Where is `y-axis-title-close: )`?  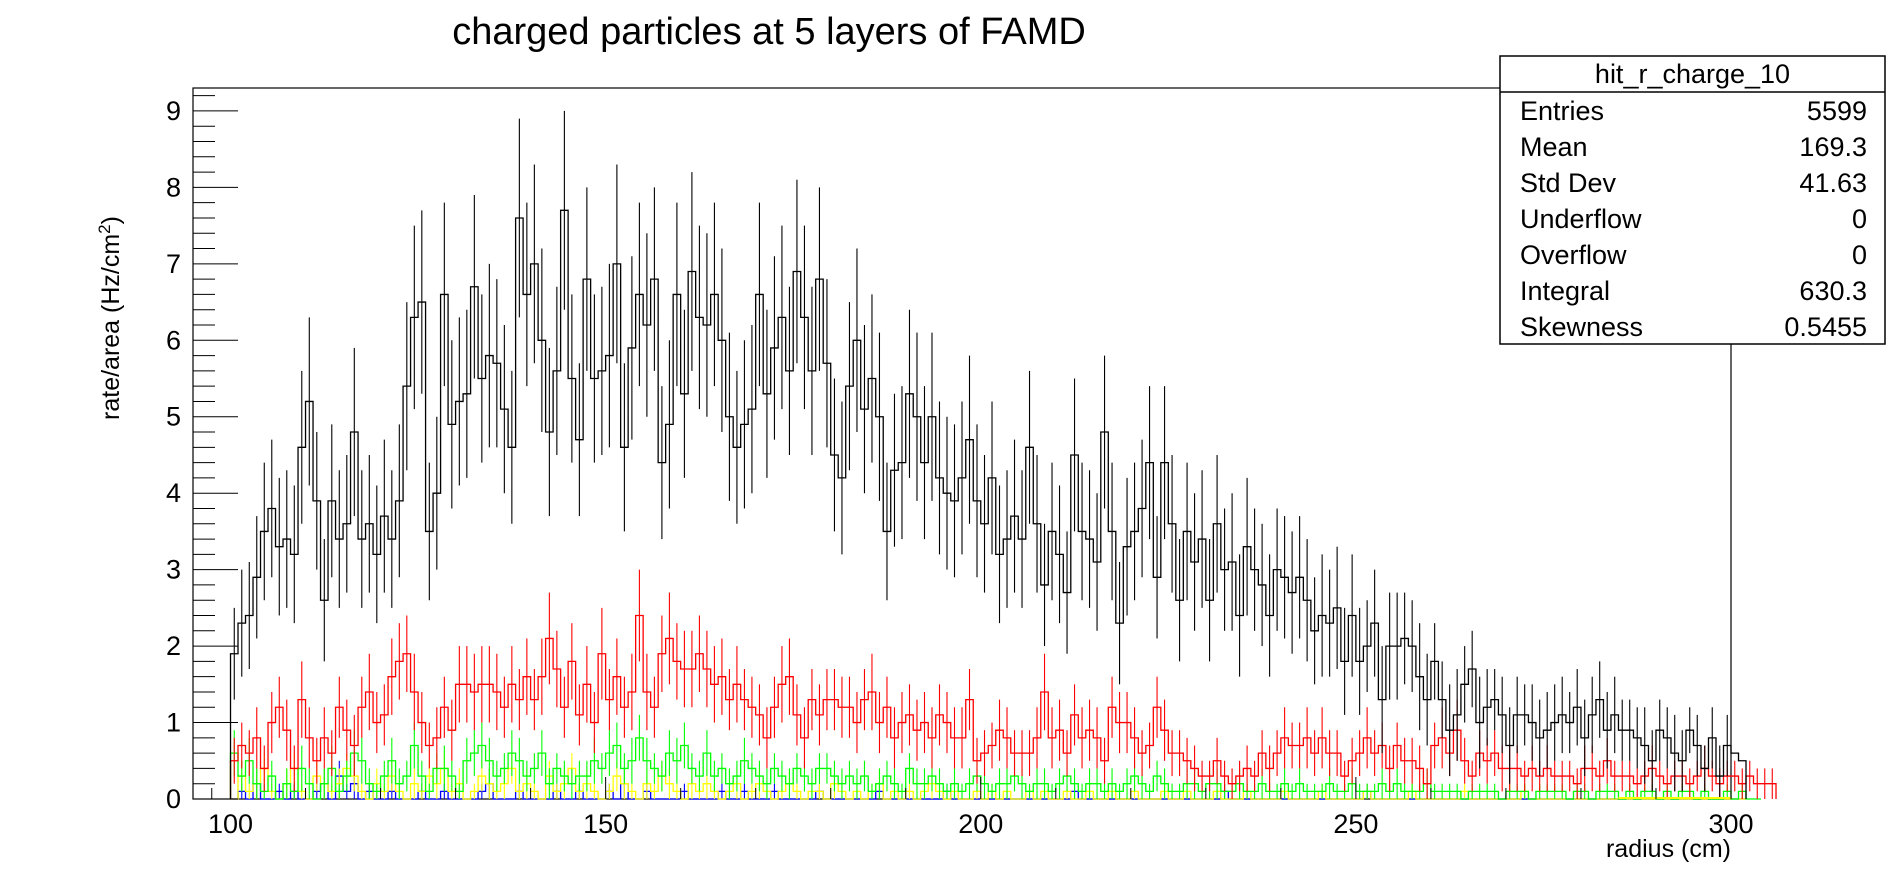 y-axis-title-close: ) is located at coordinates (111, 220).